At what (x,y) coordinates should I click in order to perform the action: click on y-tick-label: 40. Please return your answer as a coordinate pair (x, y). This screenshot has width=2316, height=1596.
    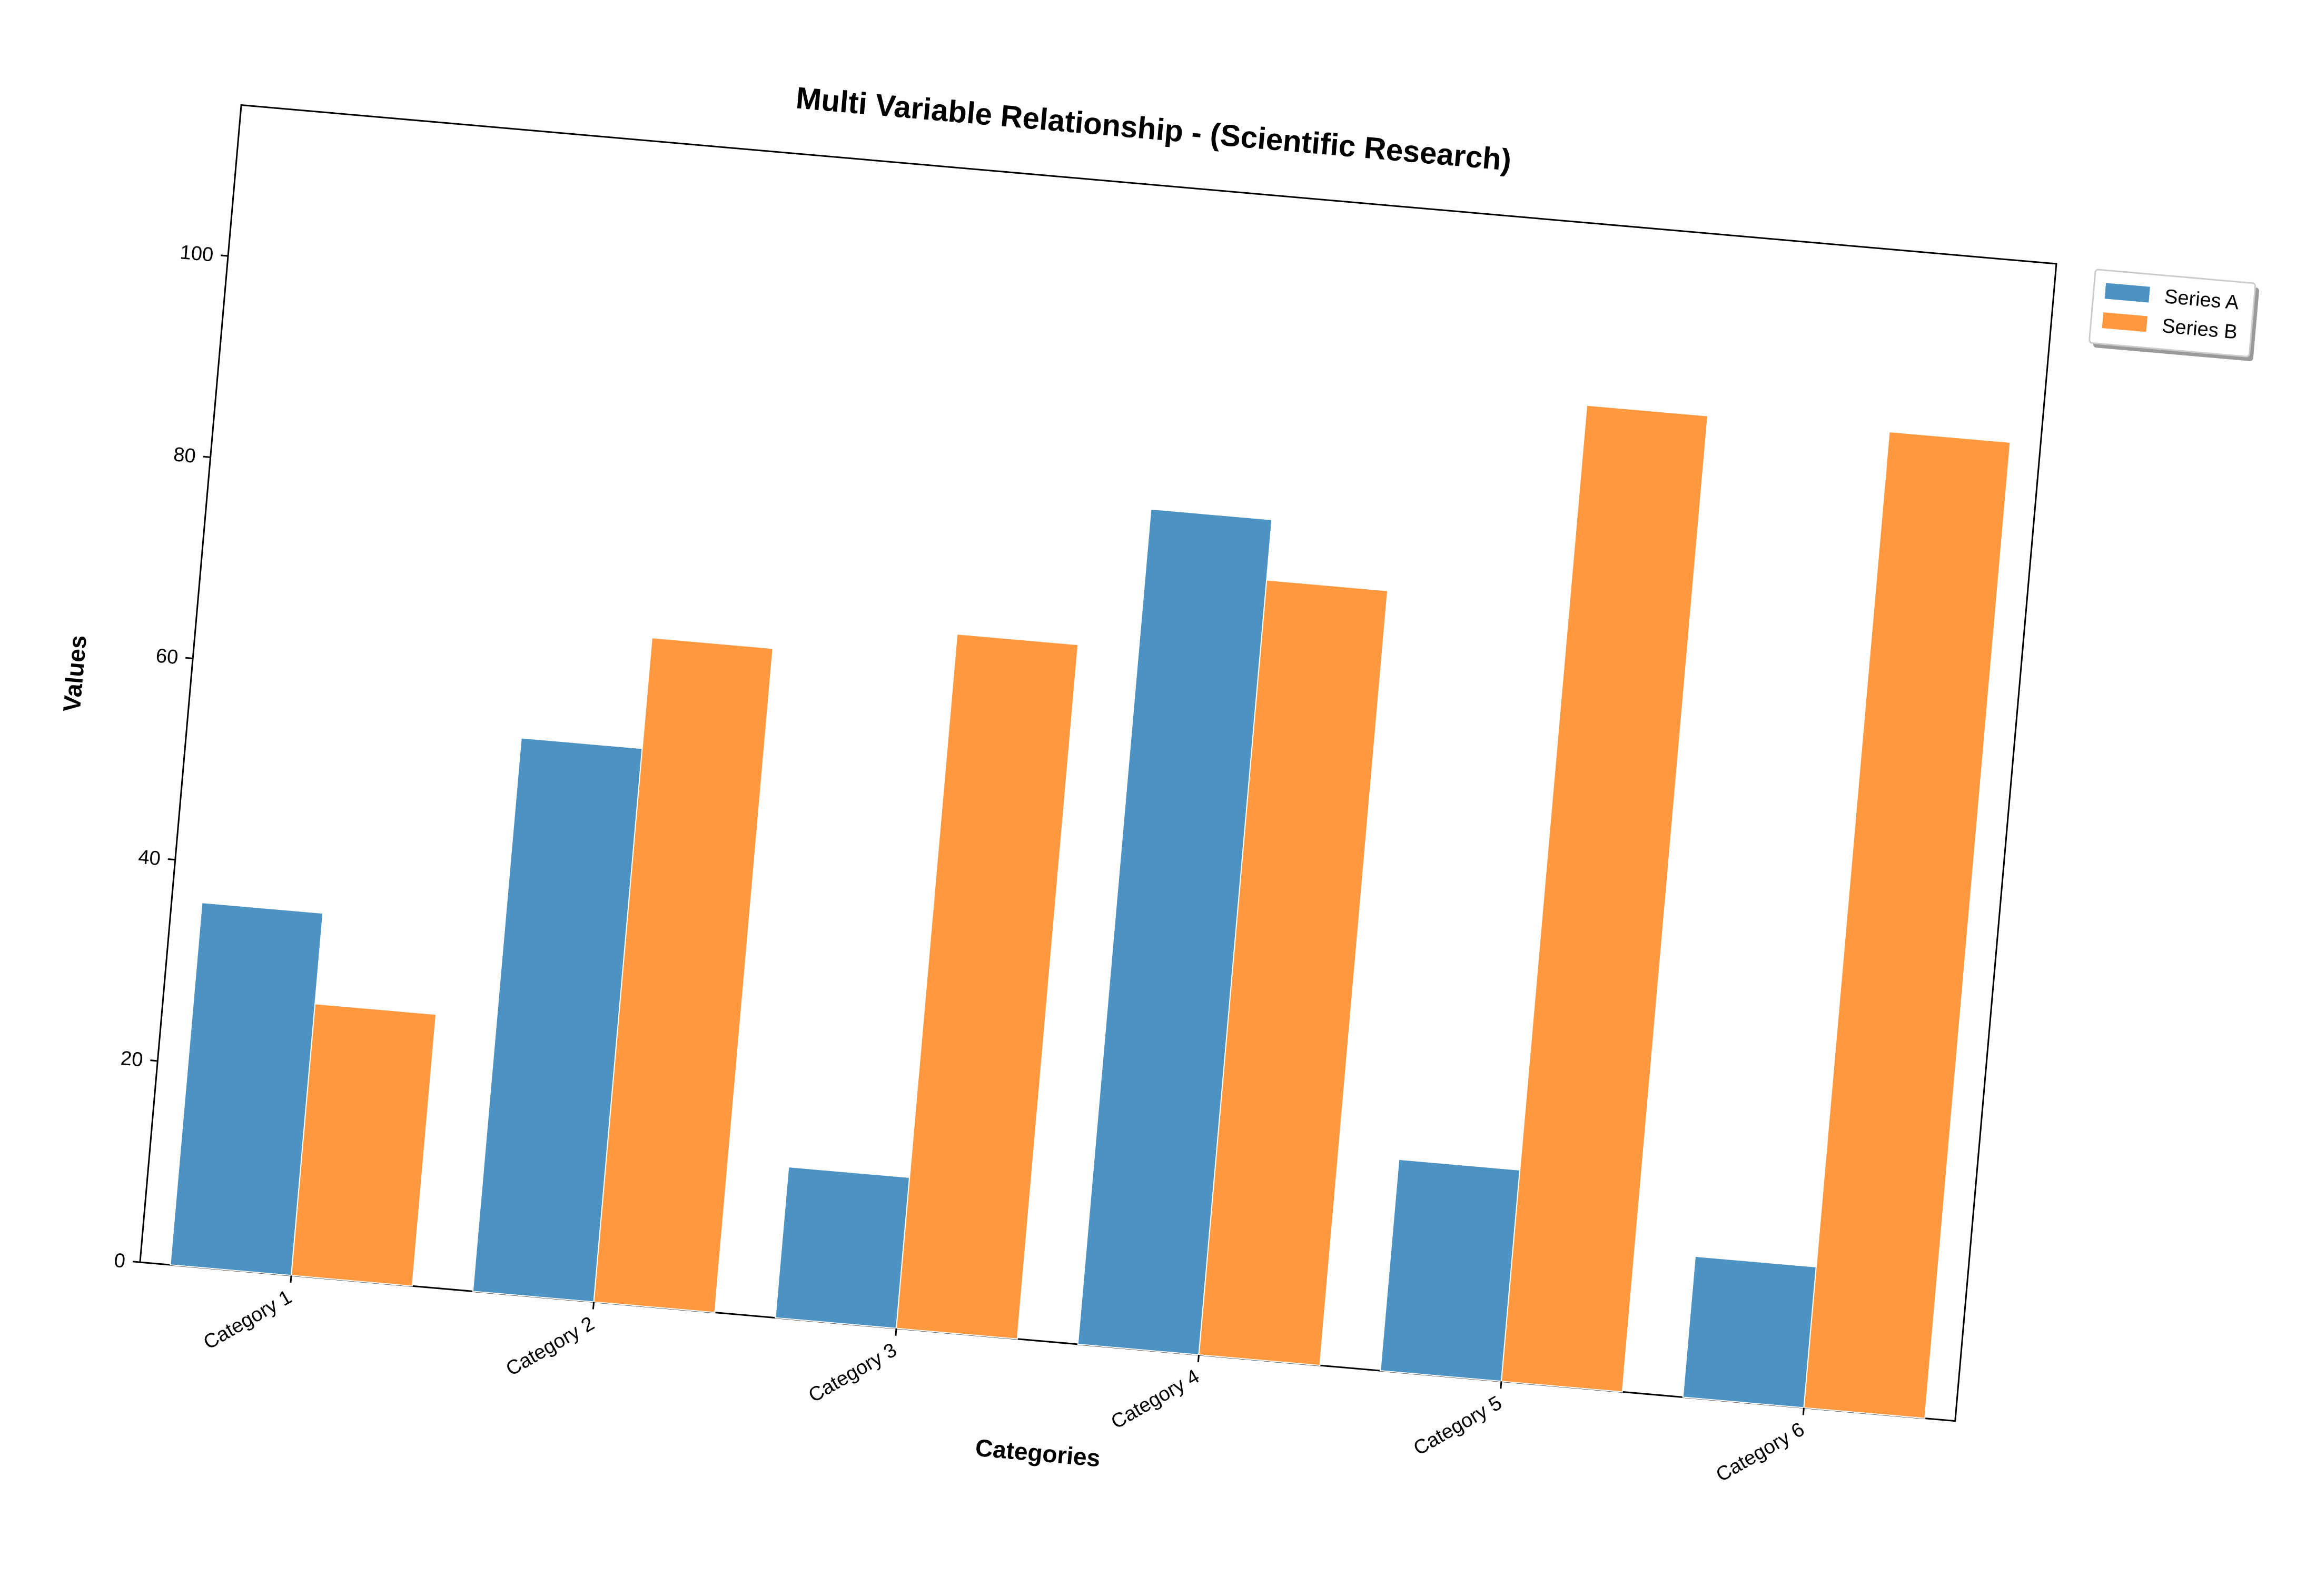
    Looking at the image, I should click on (150, 858).